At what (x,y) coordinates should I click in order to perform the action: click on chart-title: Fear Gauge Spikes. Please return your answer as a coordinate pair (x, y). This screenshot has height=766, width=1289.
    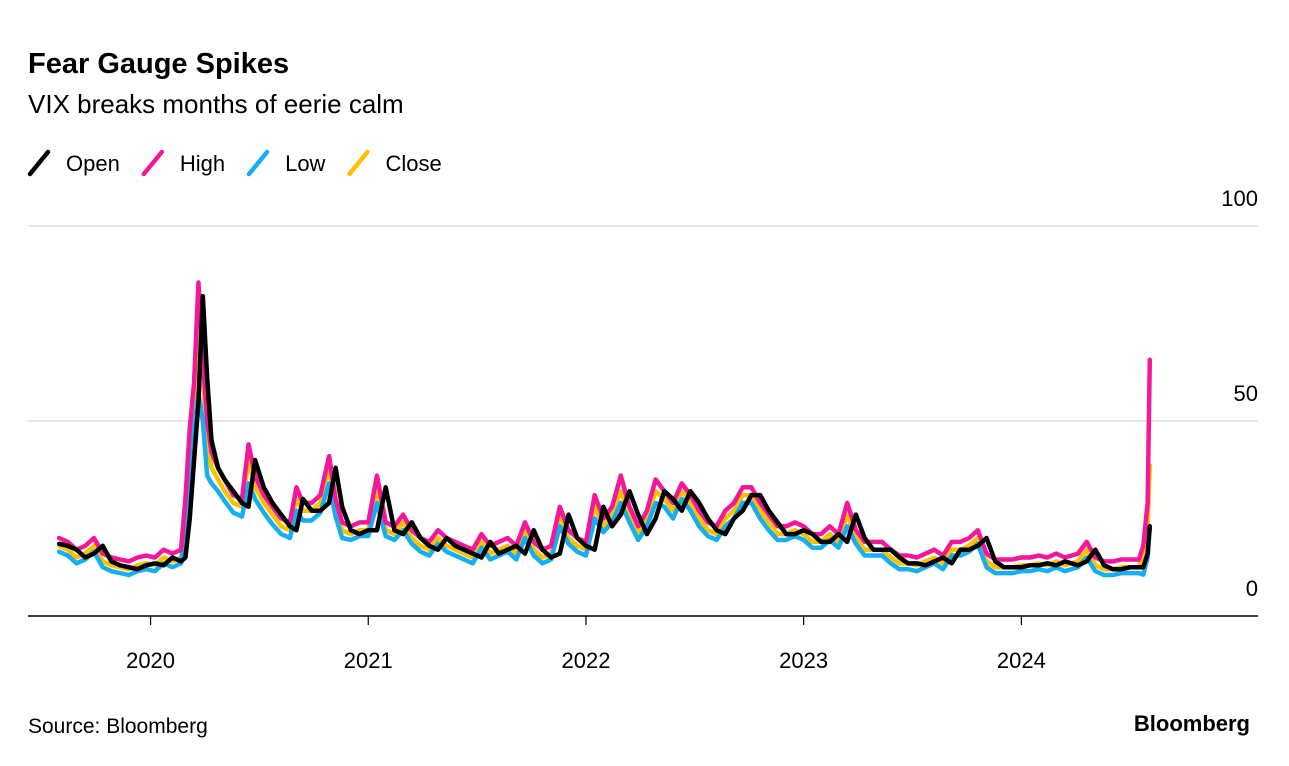
    Looking at the image, I should click on (158, 64).